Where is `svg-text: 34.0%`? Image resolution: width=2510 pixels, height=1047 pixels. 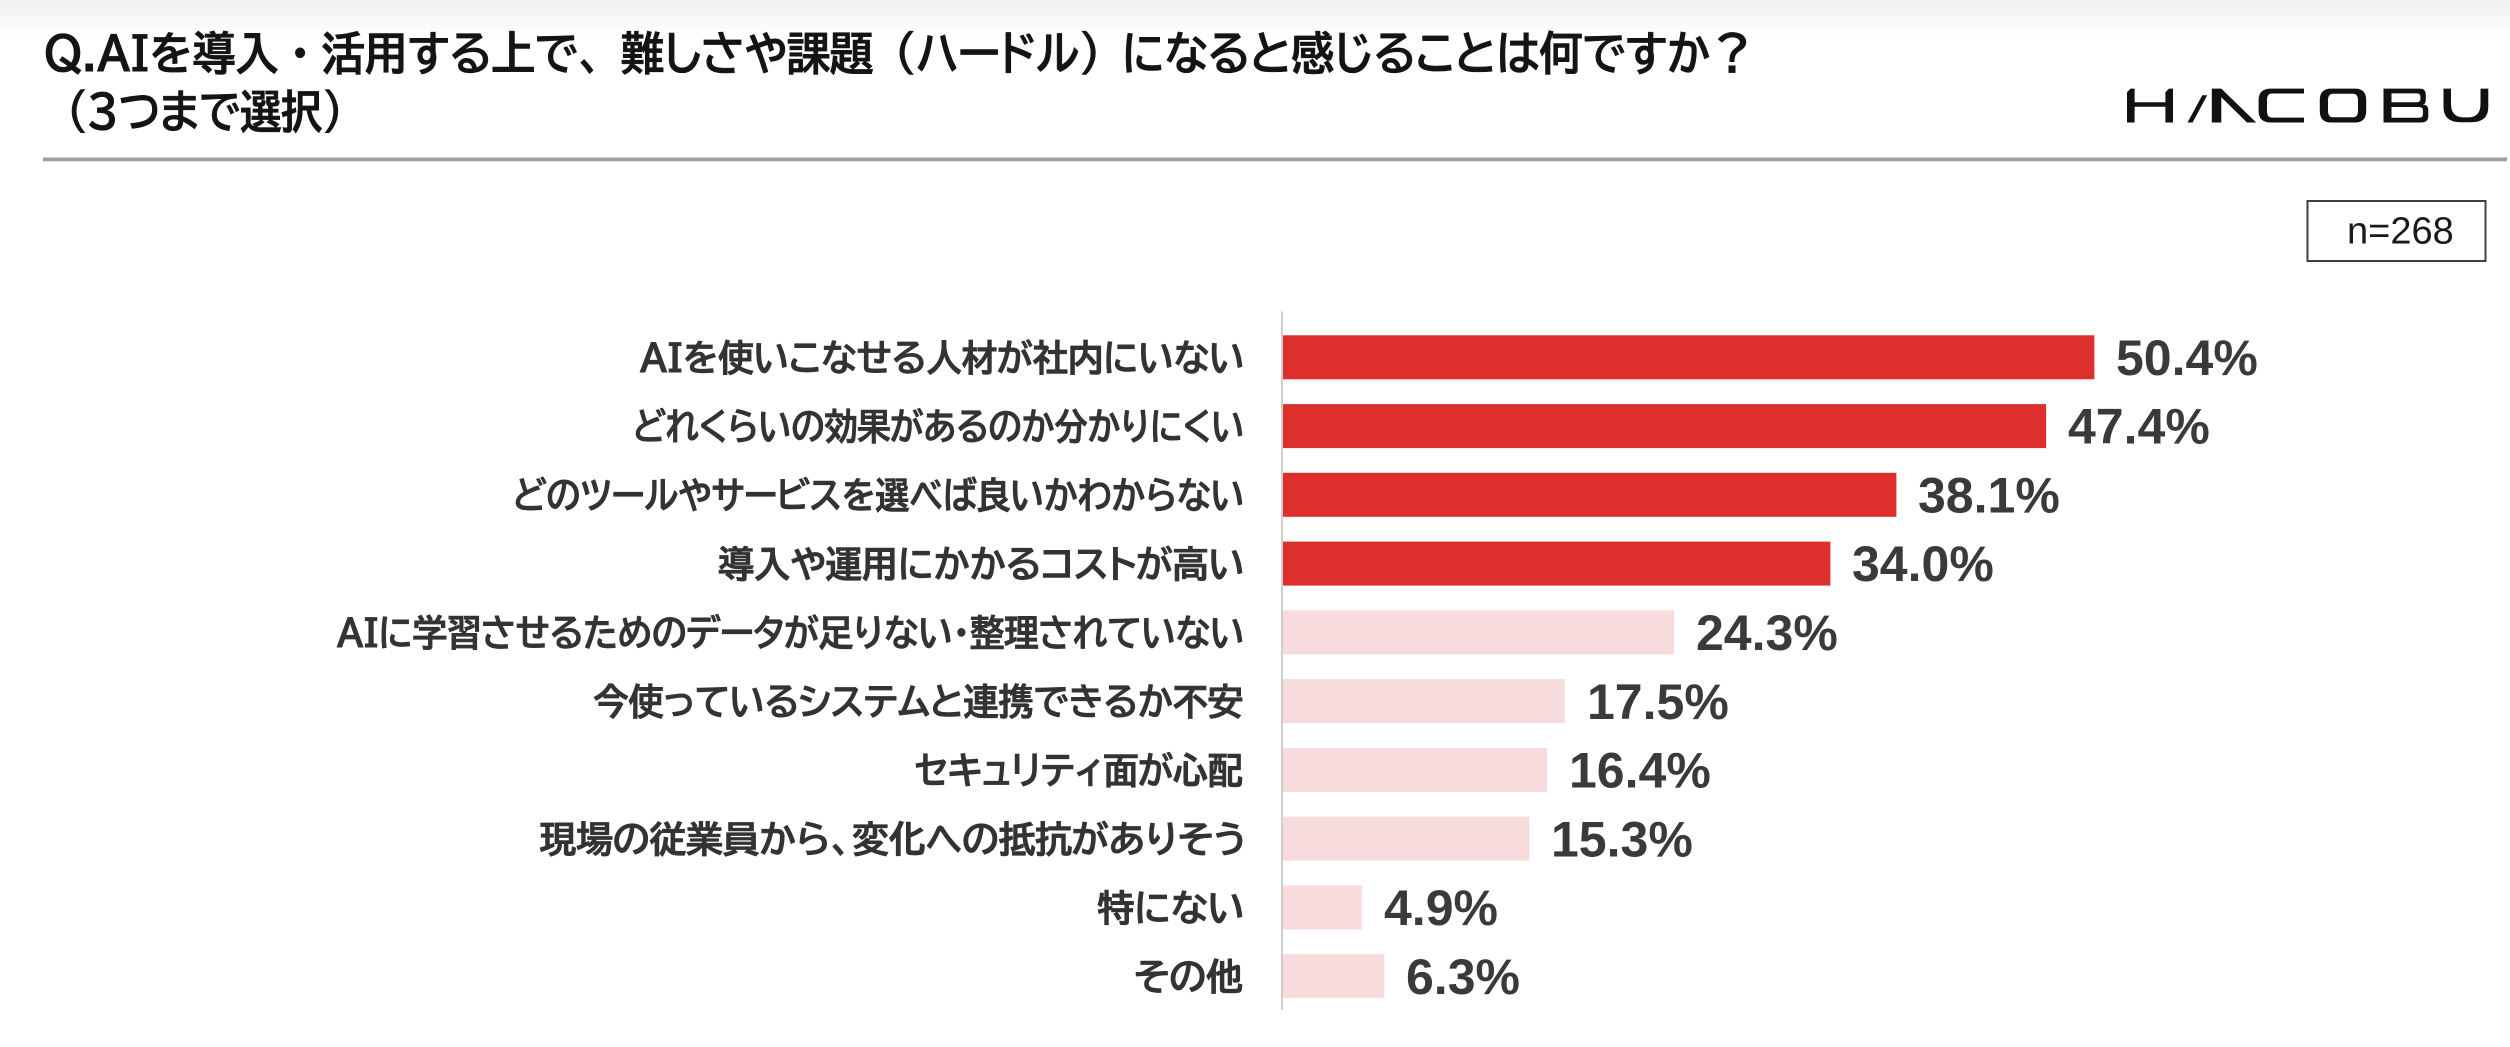 svg-text: 34.0% is located at coordinates (1923, 564).